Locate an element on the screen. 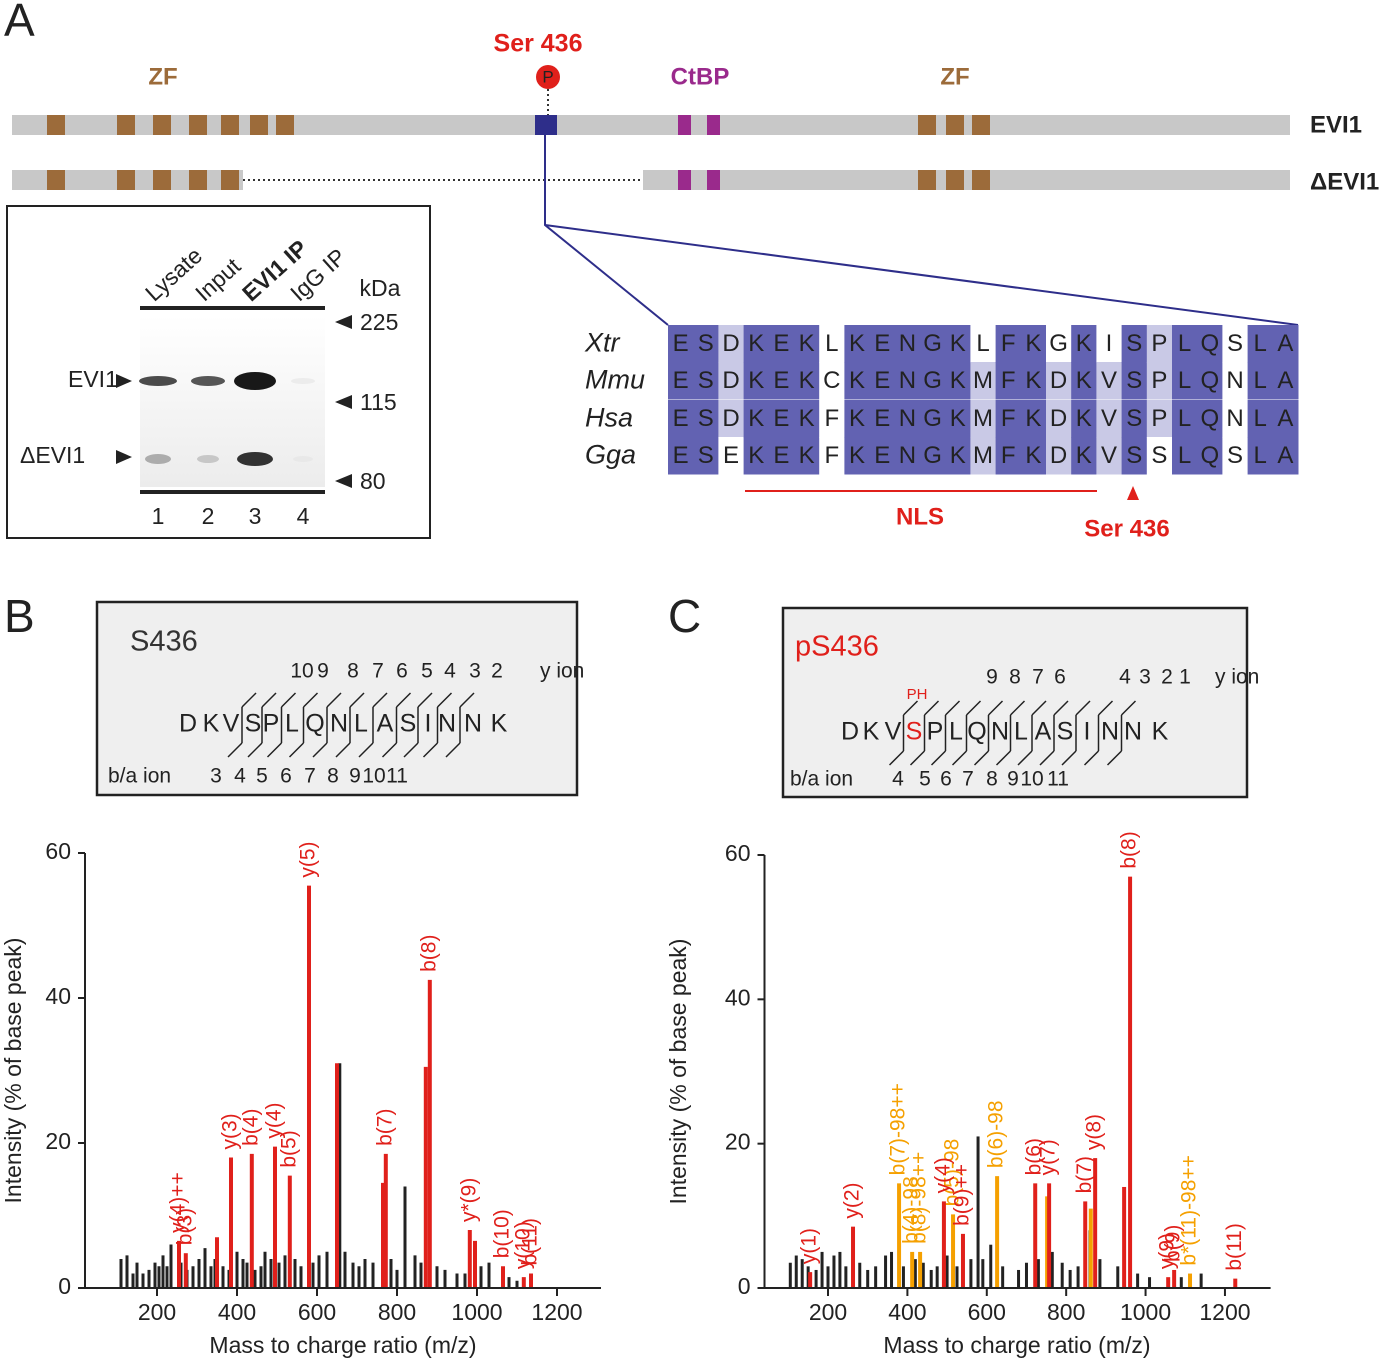 The image size is (1387, 1362). protein-name: EVI1 is located at coordinates (1336, 124).